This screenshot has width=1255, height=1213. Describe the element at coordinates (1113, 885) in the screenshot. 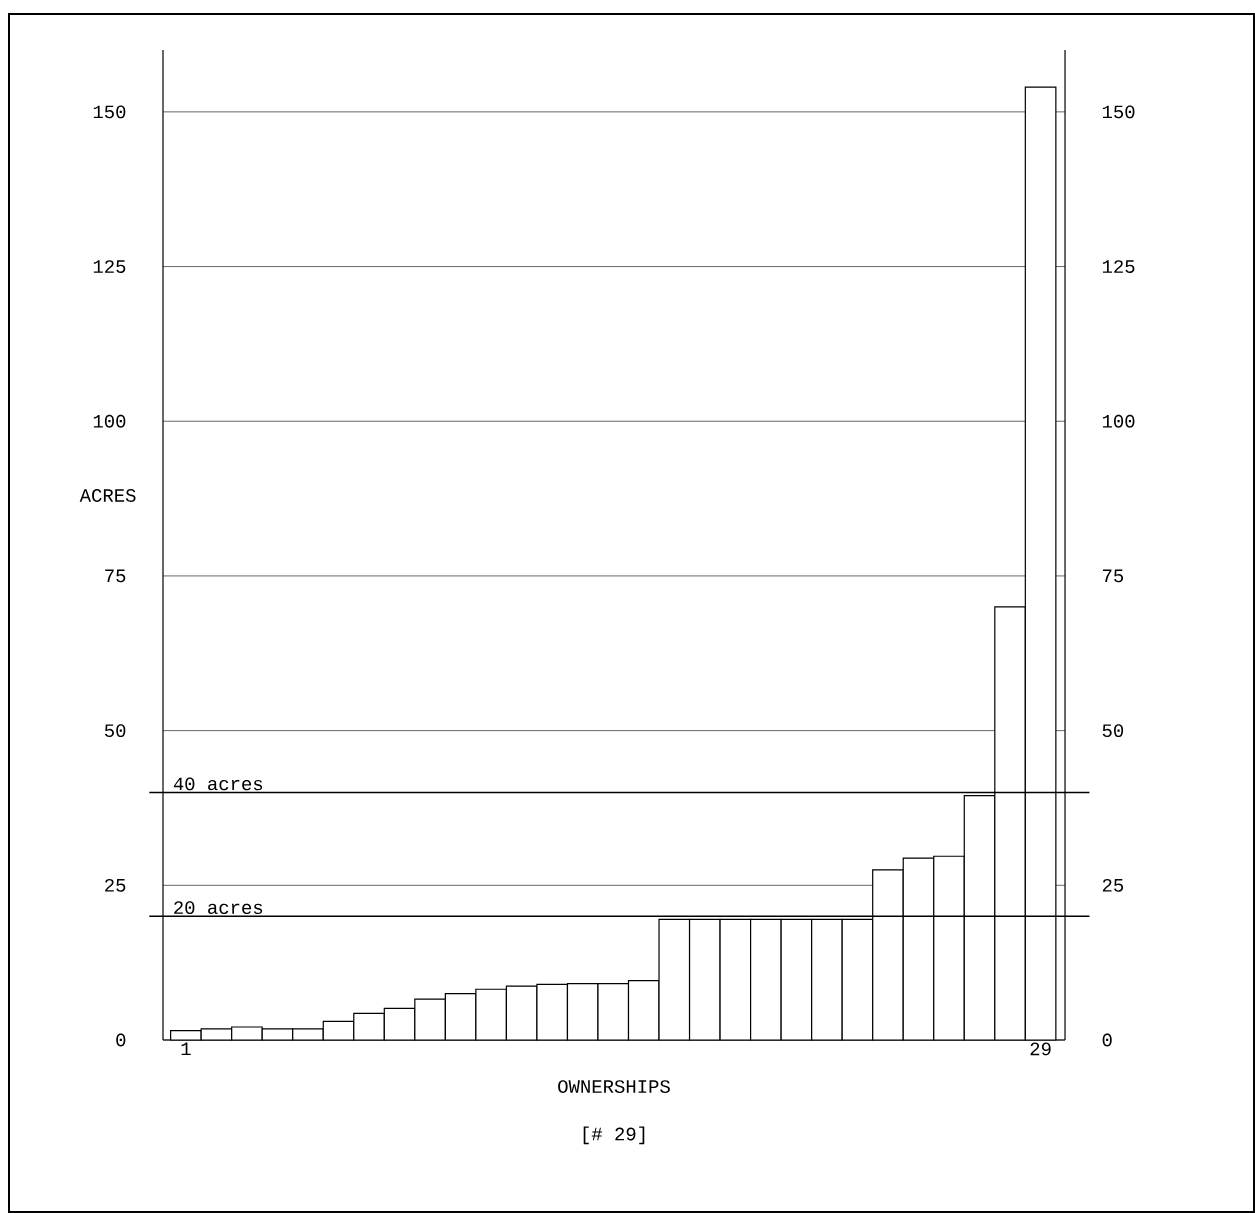

I see `y2-tick-label: 25` at that location.